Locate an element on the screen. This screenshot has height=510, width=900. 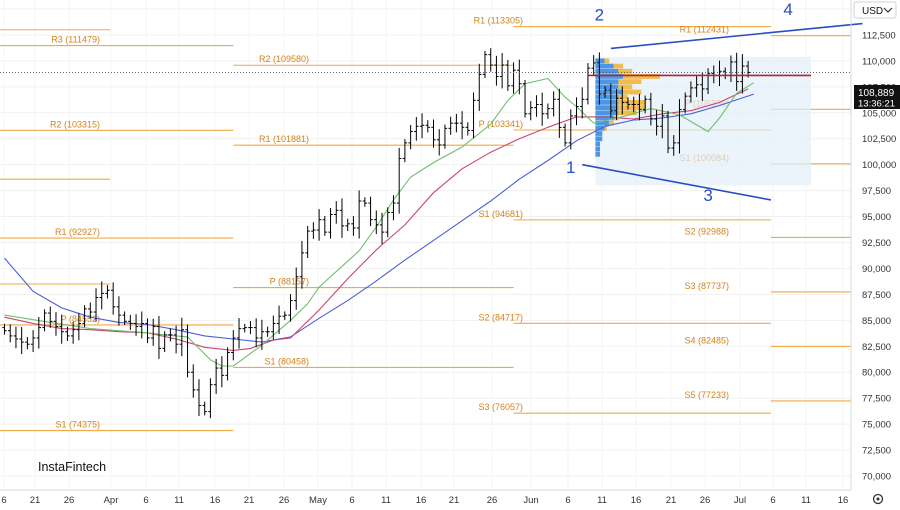
wave-label: 3 is located at coordinates (707, 195).